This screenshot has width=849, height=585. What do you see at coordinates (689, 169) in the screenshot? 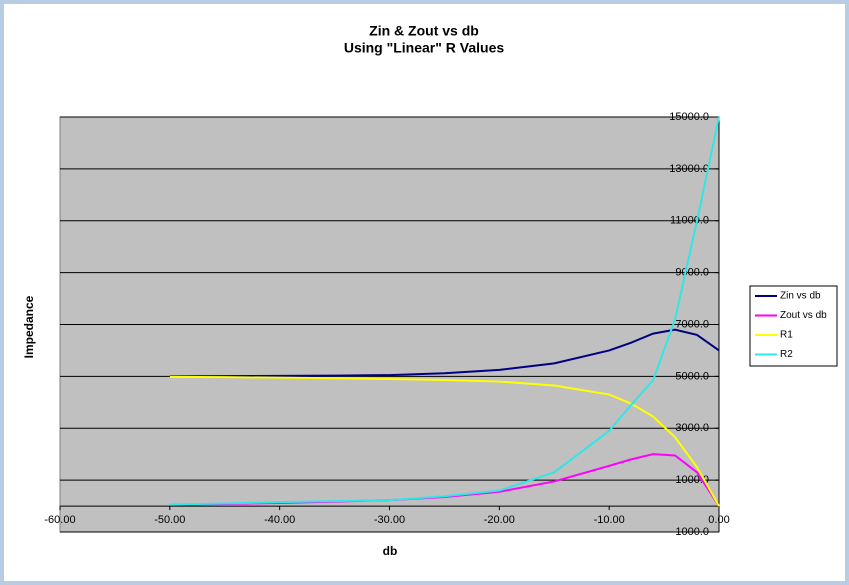
I see `y-tick-label: 13000.0` at bounding box center [689, 169].